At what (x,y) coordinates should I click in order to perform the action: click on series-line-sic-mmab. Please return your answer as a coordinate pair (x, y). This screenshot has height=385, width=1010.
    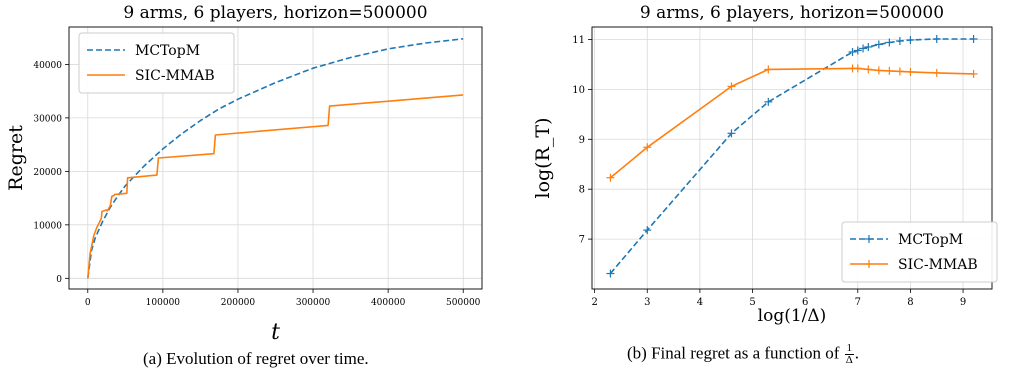
    Looking at the image, I should click on (791, 123).